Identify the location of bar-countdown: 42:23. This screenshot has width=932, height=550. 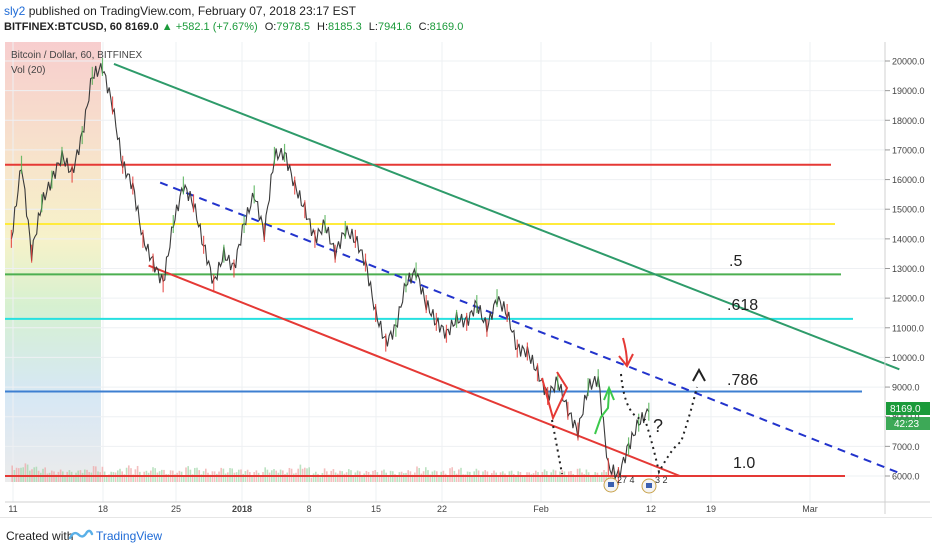
(906, 424).